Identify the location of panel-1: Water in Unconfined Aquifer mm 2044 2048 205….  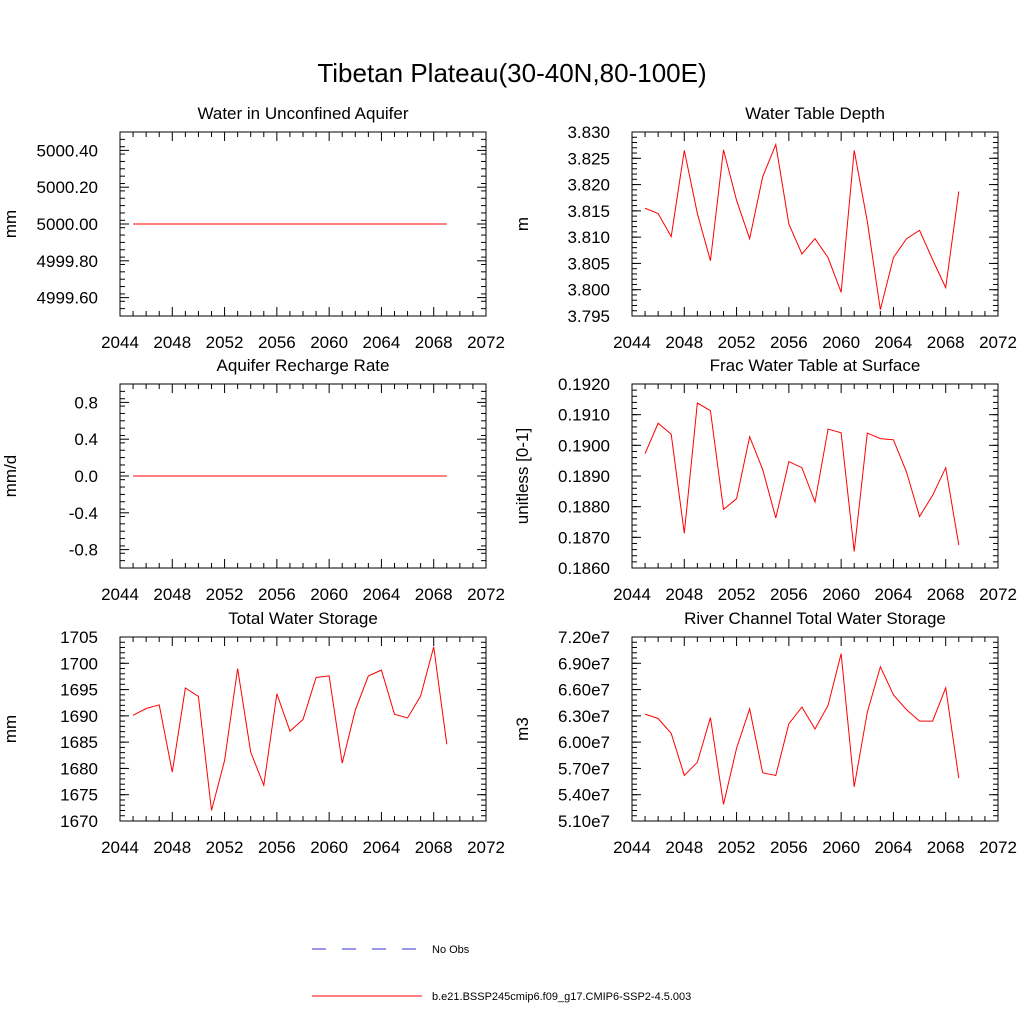
(253, 228).